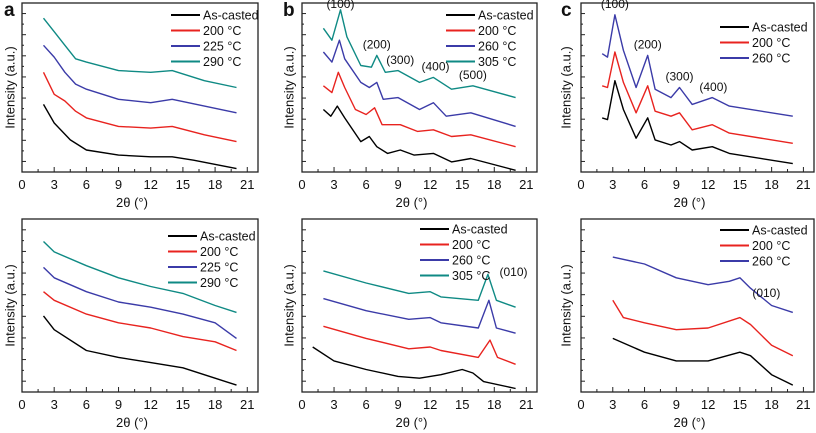 This screenshot has width=816, height=433. Describe the element at coordinates (9, 10) in the screenshot. I see `panel-letter-a: a` at that location.